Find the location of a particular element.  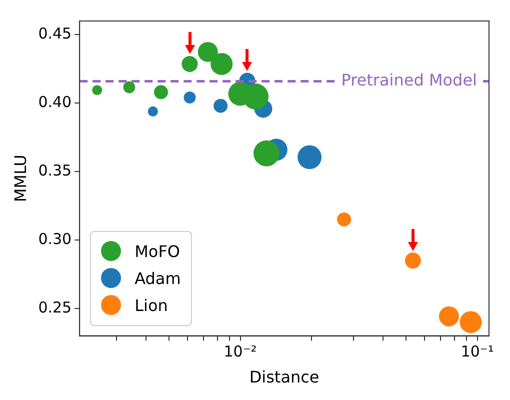

ref-line-label: Pretrained Model is located at coordinates (409, 80).